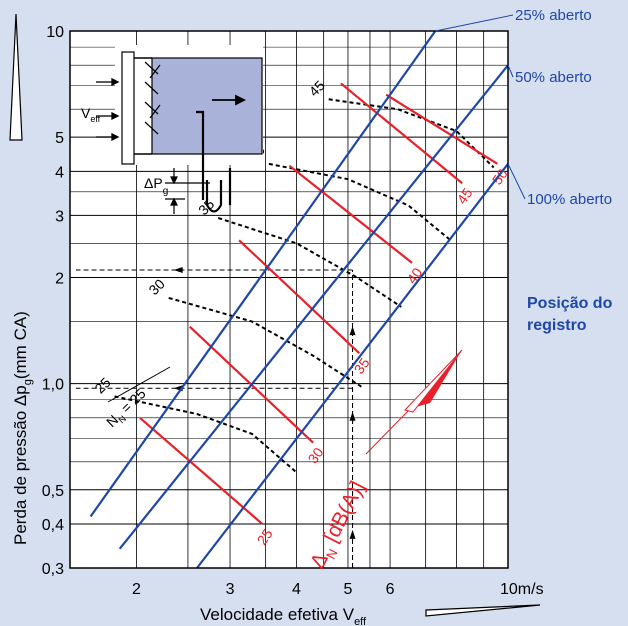 Image resolution: width=628 pixels, height=626 pixels. What do you see at coordinates (187, 191) in the screenshot?
I see `dp-dimension-icon` at bounding box center [187, 191].